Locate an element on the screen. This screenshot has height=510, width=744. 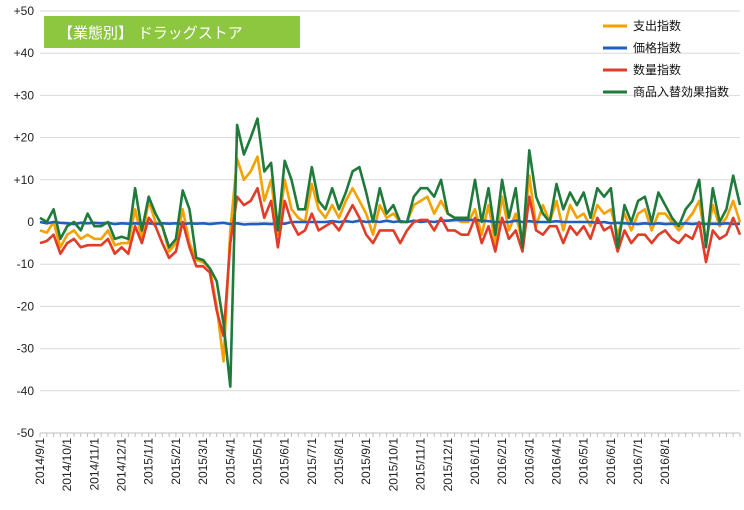
x-tick-label: 2014/10/1 is located at coordinates (67, 465).